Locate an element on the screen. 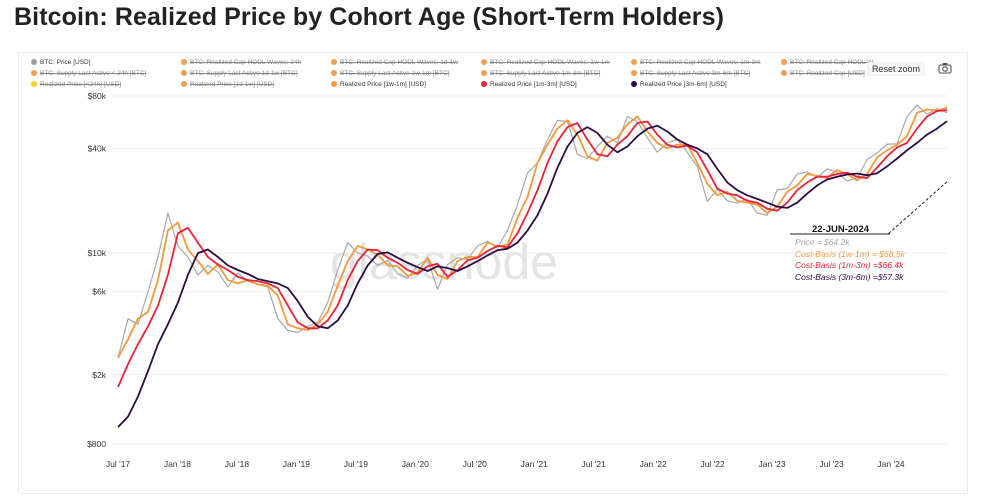 This screenshot has height=501, width=984. legend-label: BTC: Realized Cap HODL Waves: 1d-1w is located at coordinates (399, 62).